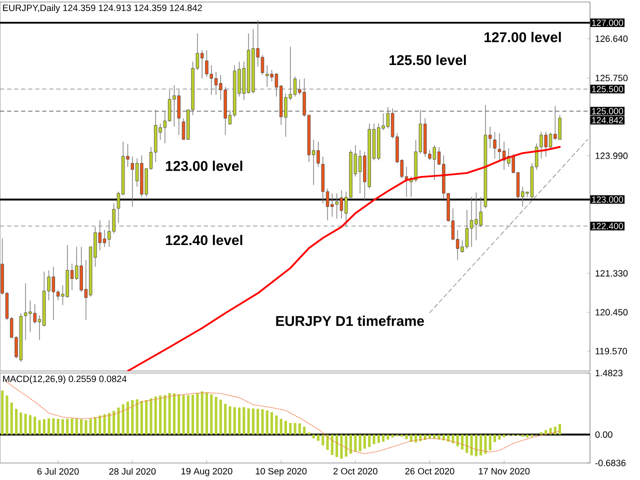 The image size is (640, 480). I want to click on x-tick-label: 26 Oct 2020, so click(429, 471).